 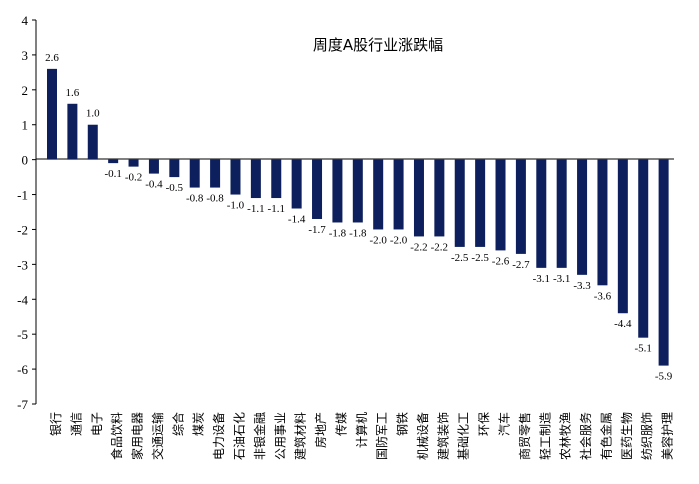 I want to click on x-category-label: 纺织服饰, so click(x=647, y=436).